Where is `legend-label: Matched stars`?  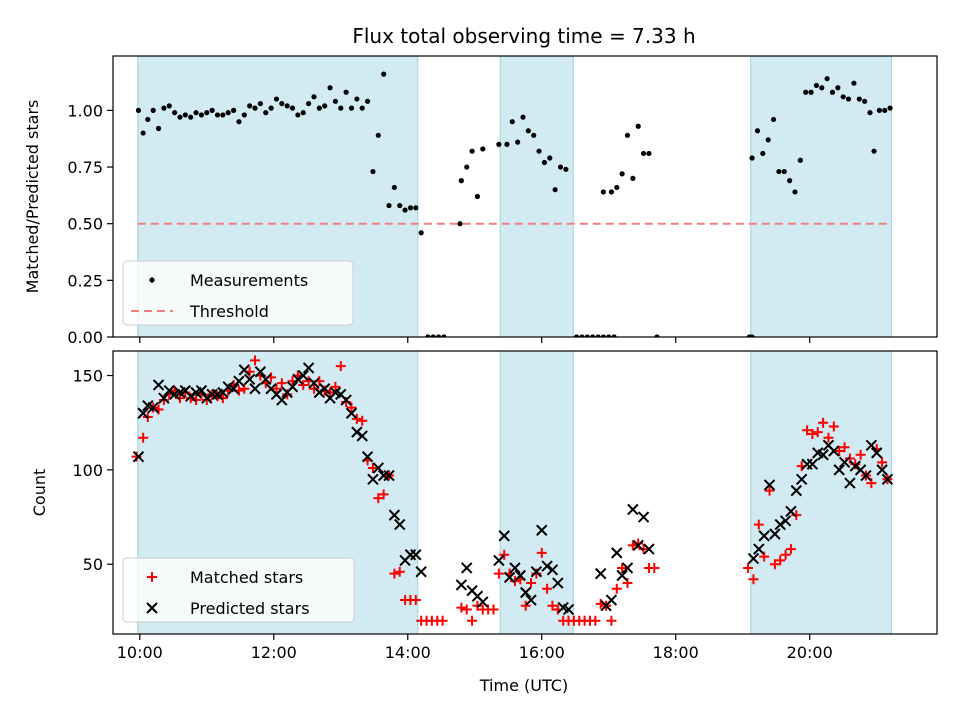 legend-label: Matched stars is located at coordinates (246, 577).